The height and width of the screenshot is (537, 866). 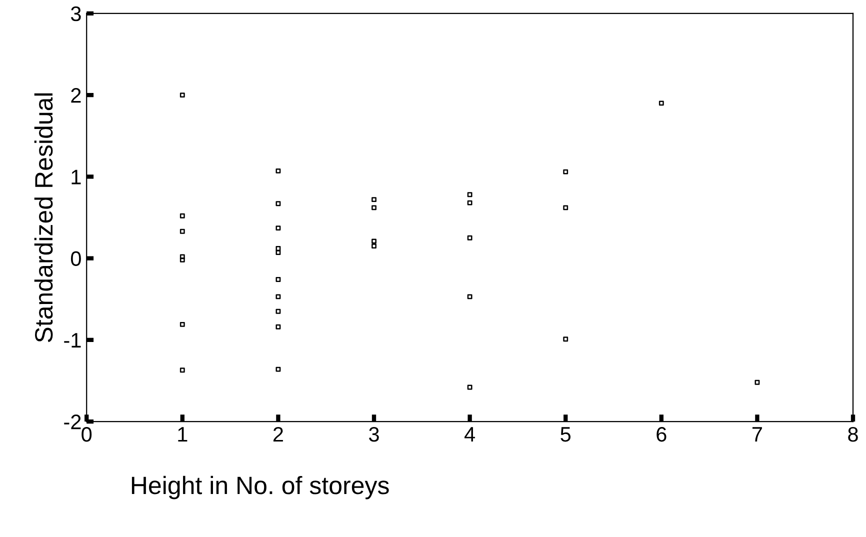 I want to click on x-axis-title: Height in No. of storeys, so click(x=260, y=488).